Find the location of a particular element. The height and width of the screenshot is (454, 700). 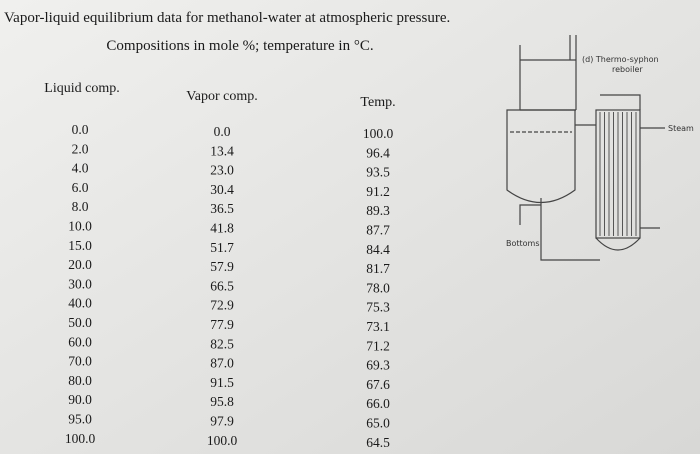

table-cell: 4.0 is located at coordinates (80, 168).